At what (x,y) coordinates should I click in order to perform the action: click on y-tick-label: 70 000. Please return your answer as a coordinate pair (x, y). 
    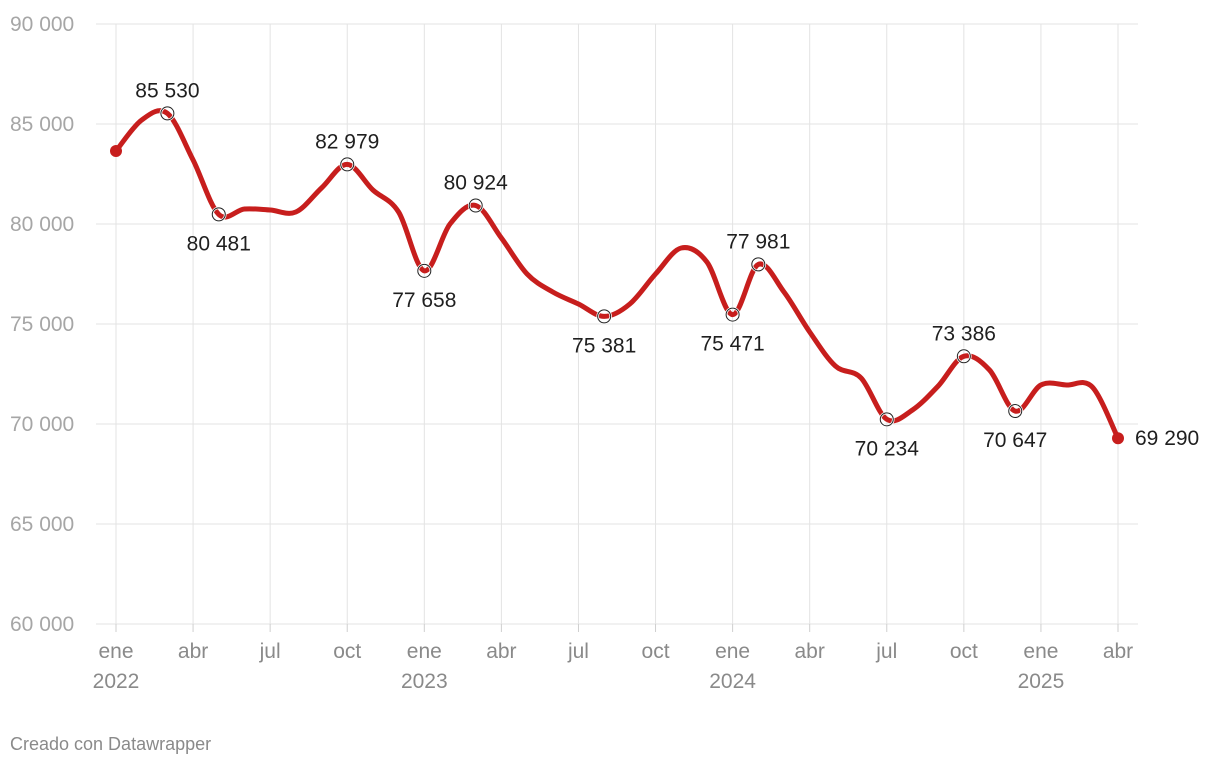
    Looking at the image, I should click on (42, 424).